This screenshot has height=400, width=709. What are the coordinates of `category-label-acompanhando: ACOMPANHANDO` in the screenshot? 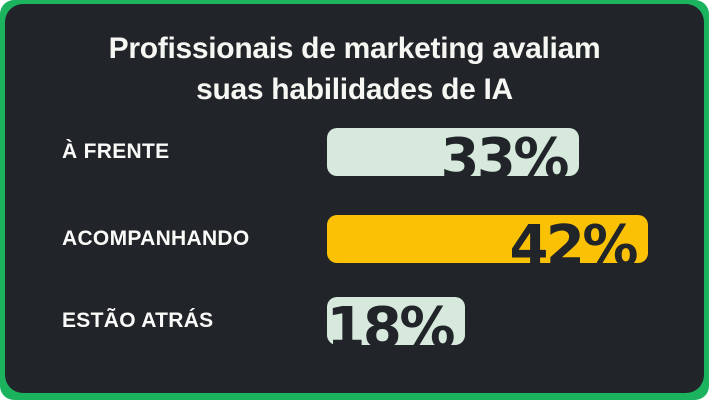 It's located at (156, 238).